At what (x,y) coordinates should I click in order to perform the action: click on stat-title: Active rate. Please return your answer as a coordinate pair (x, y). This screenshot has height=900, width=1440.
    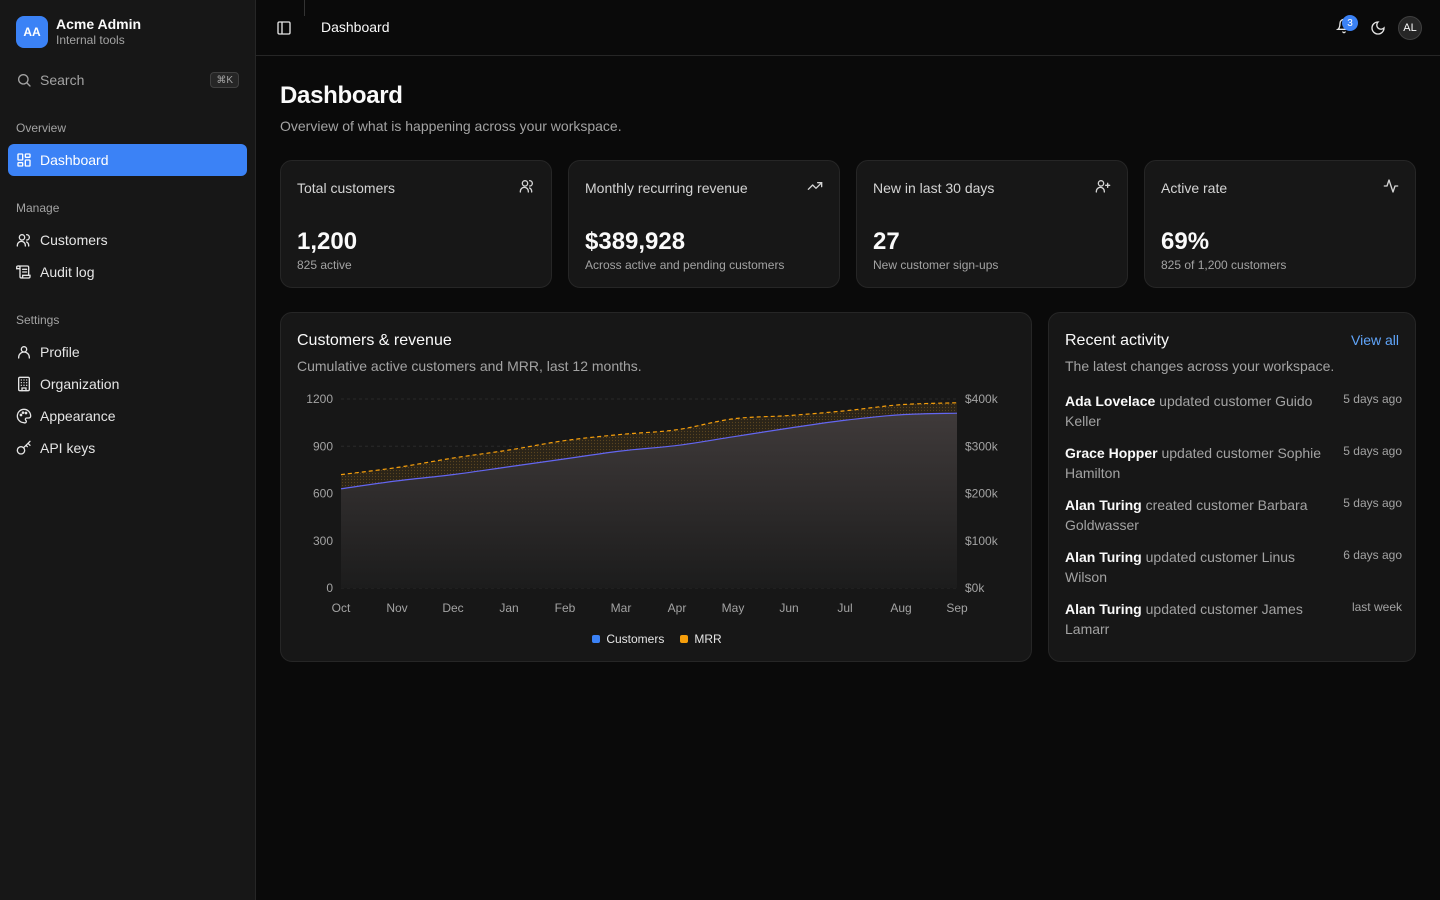
    Looking at the image, I should click on (1194, 188).